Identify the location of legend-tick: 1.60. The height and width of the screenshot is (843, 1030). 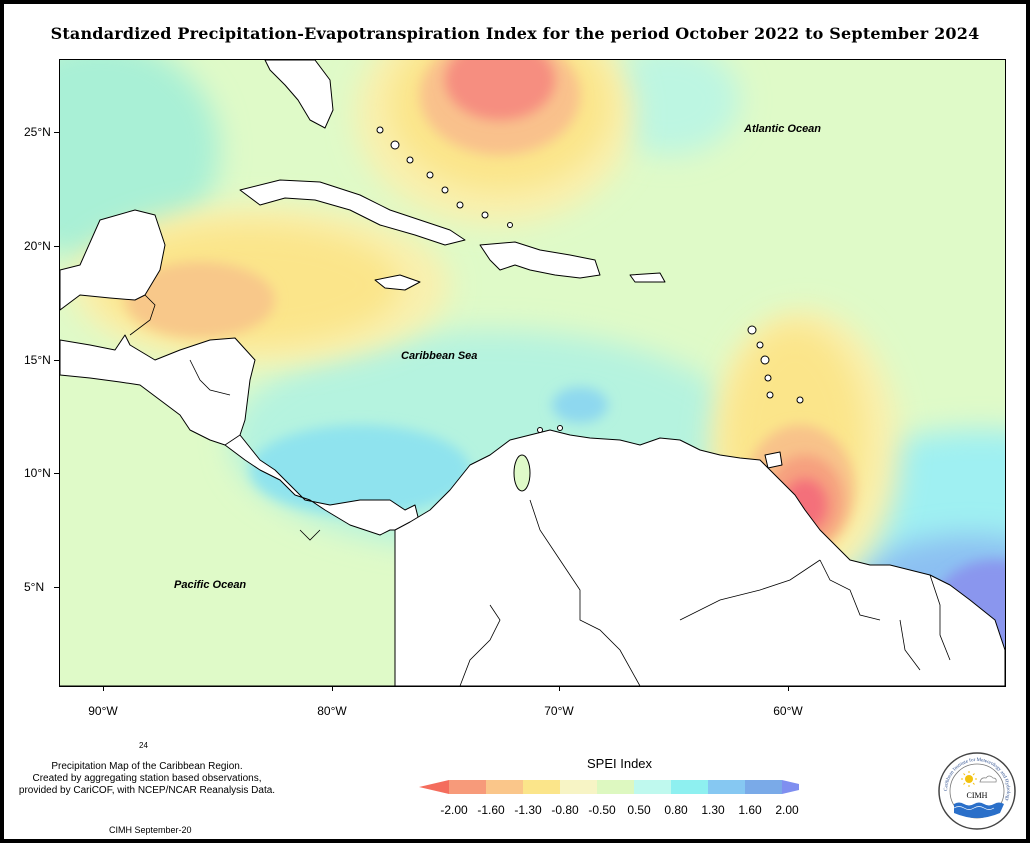
(750, 810).